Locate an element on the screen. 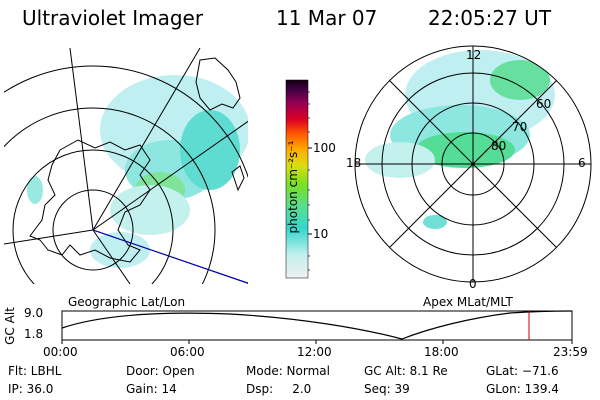 Image resolution: width=600 pixels, height=400 pixels. altitude-curve is located at coordinates (317, 325).